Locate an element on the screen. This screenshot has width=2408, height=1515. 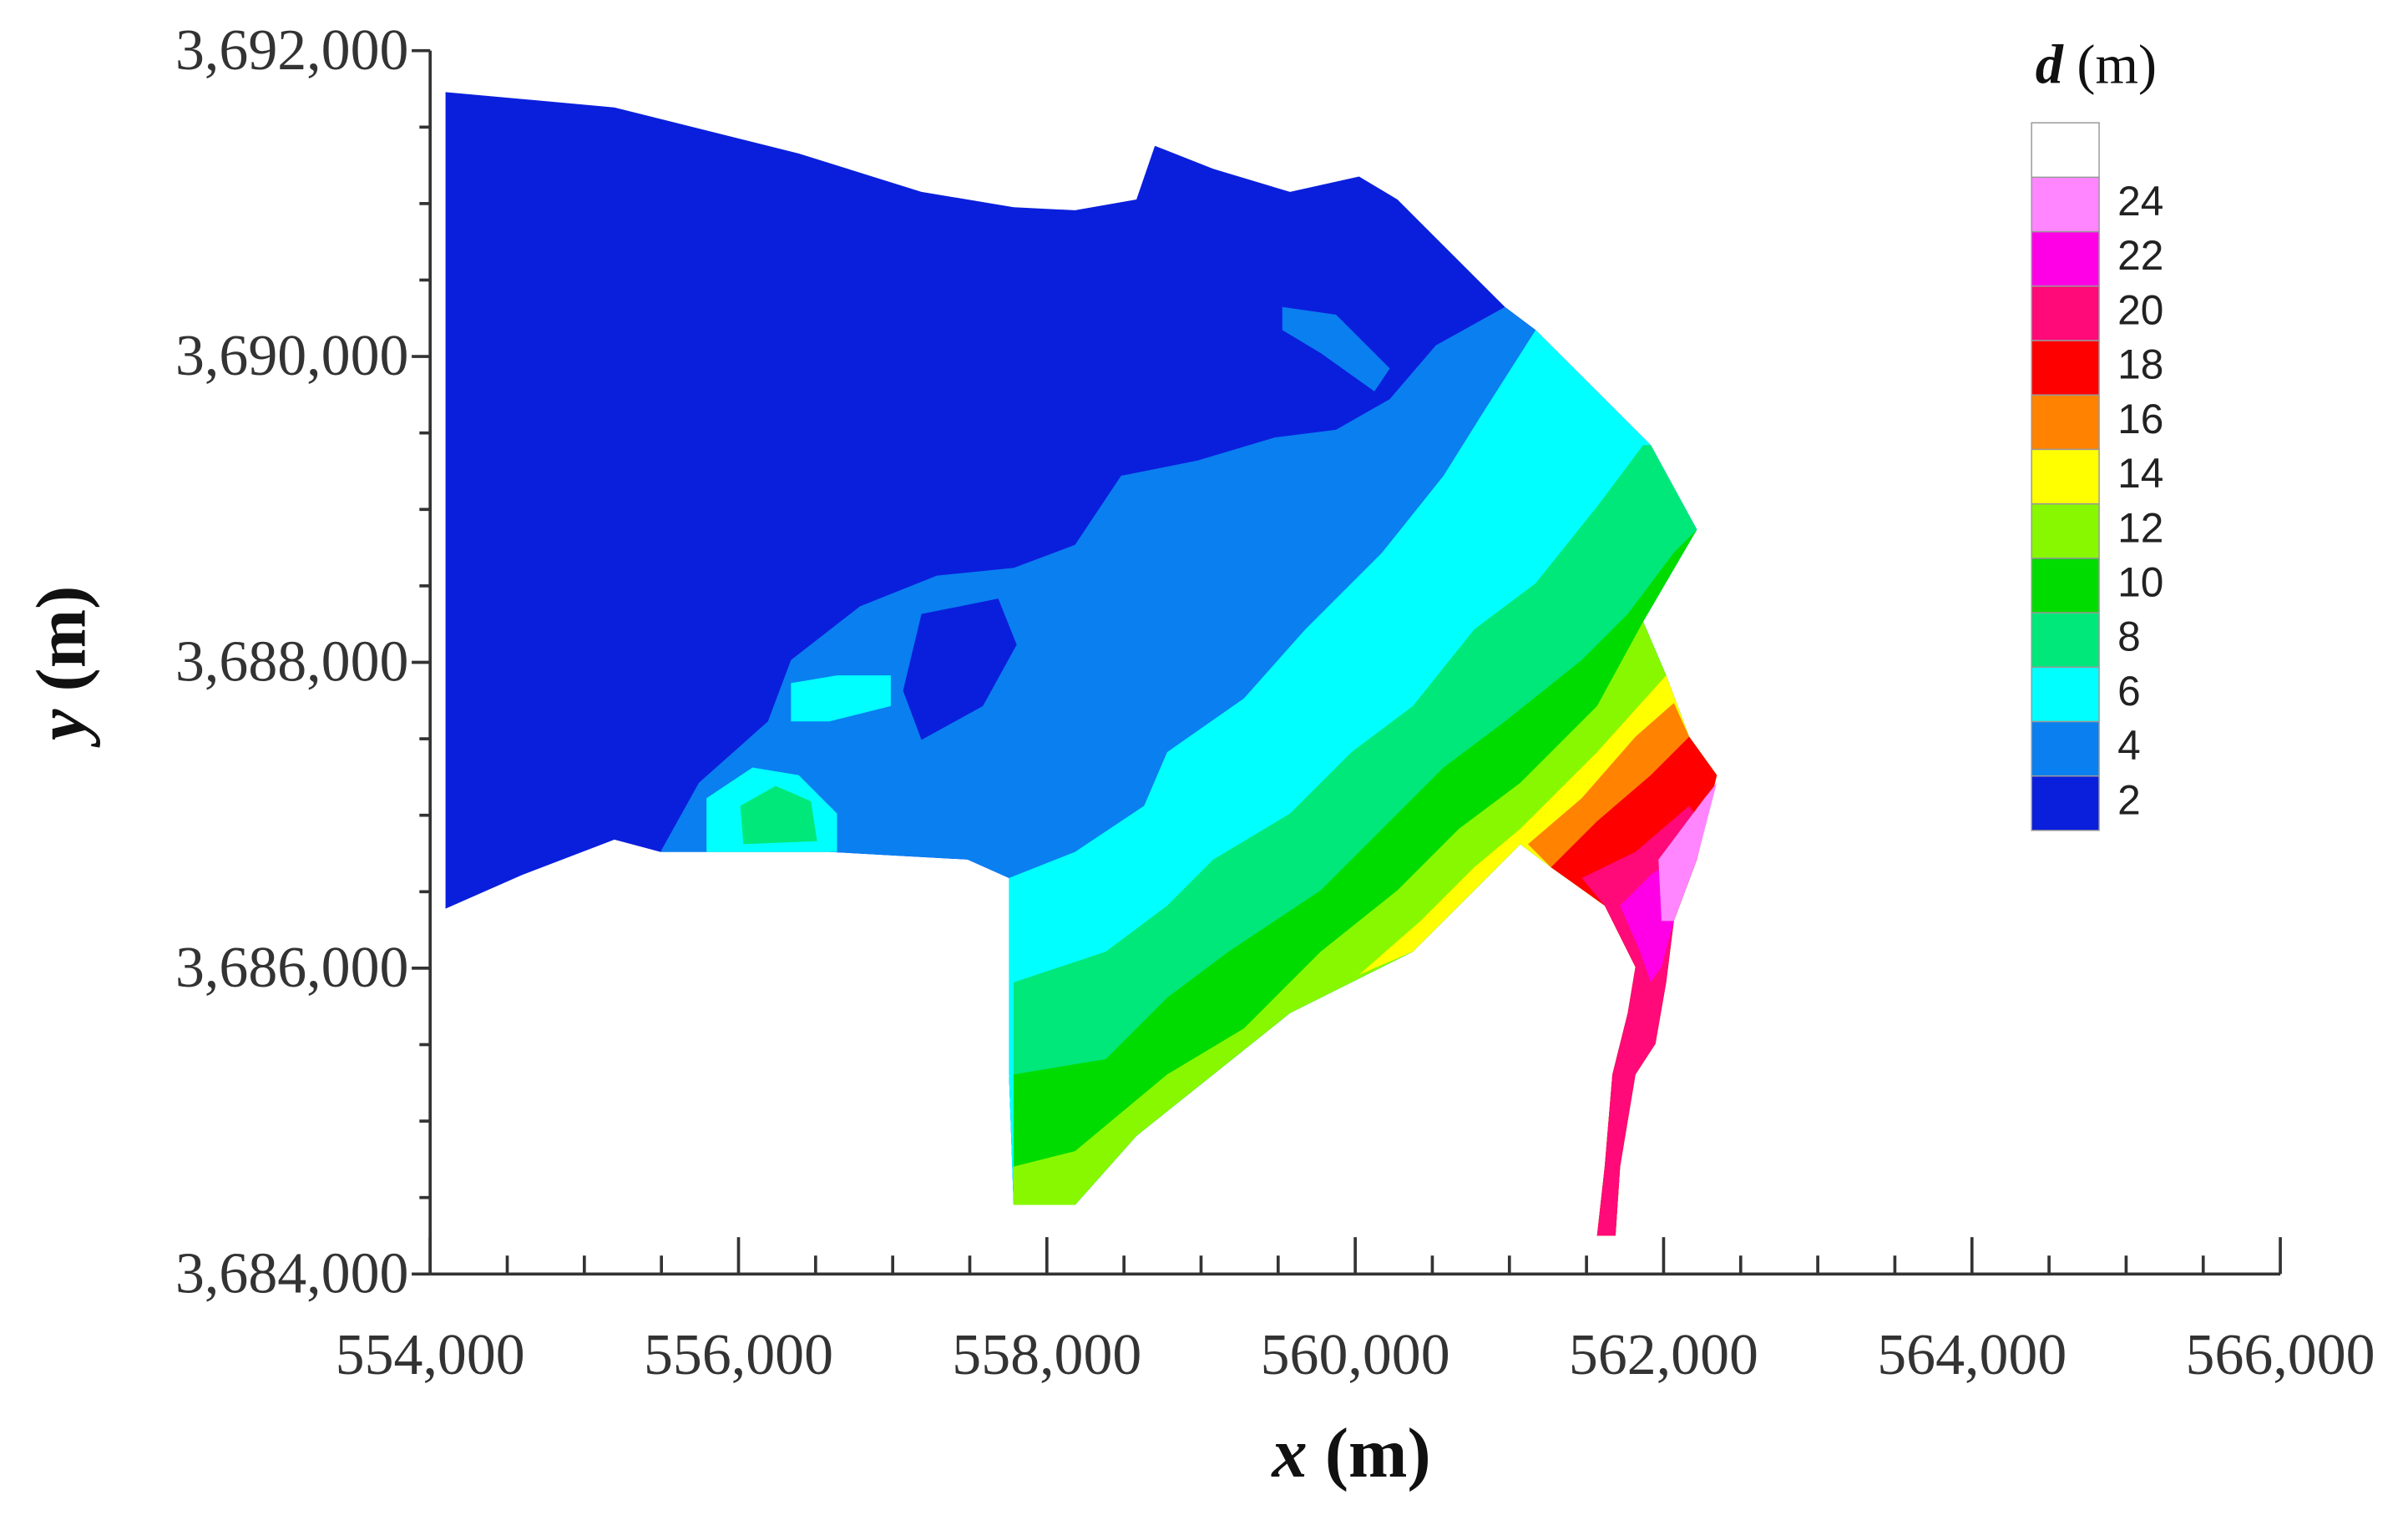
x-tick-label: 564,000 is located at coordinates (1972, 1355).